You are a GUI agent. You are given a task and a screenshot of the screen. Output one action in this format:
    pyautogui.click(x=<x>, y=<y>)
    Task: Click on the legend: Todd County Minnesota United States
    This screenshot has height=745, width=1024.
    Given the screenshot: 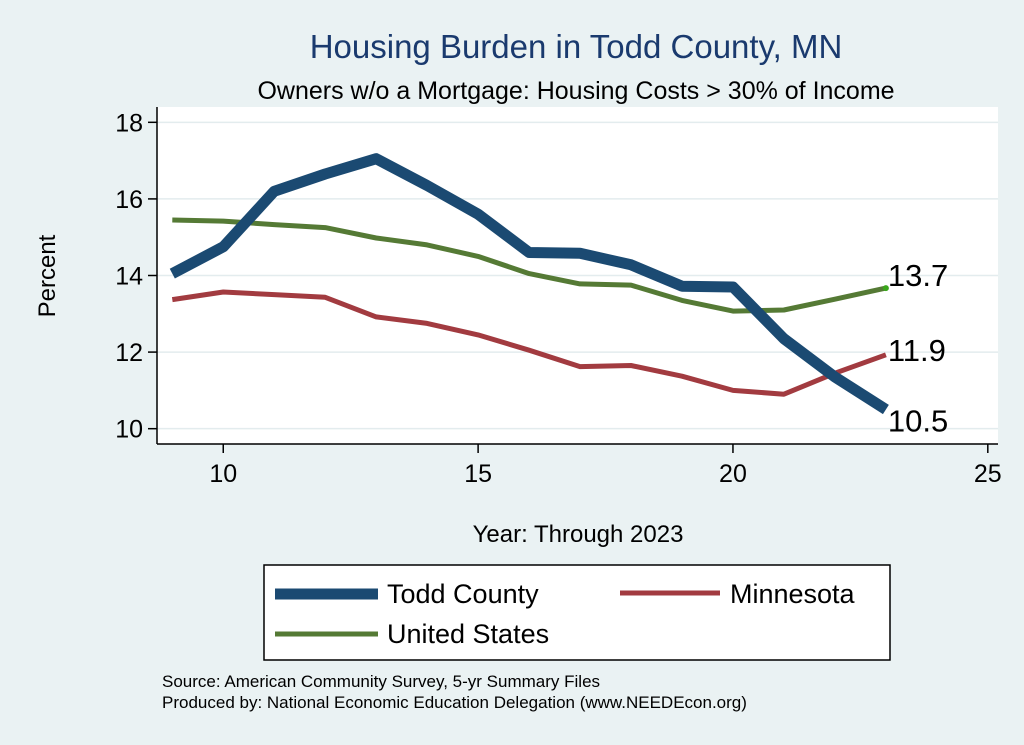 What is the action you would take?
    pyautogui.click(x=577, y=612)
    